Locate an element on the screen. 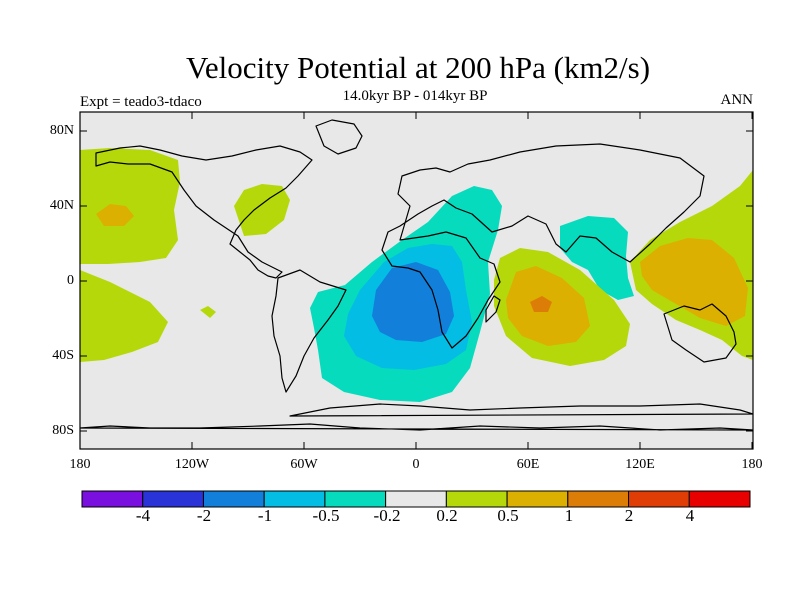  colorbar is located at coordinates (416, 499).